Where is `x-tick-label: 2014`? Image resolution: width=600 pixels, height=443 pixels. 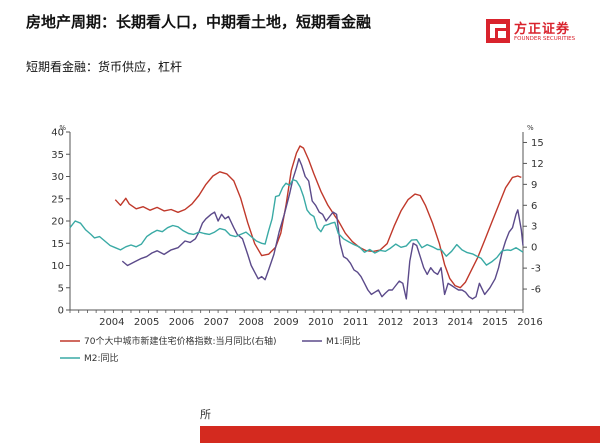 x-tick-label: 2014 is located at coordinates (460, 322).